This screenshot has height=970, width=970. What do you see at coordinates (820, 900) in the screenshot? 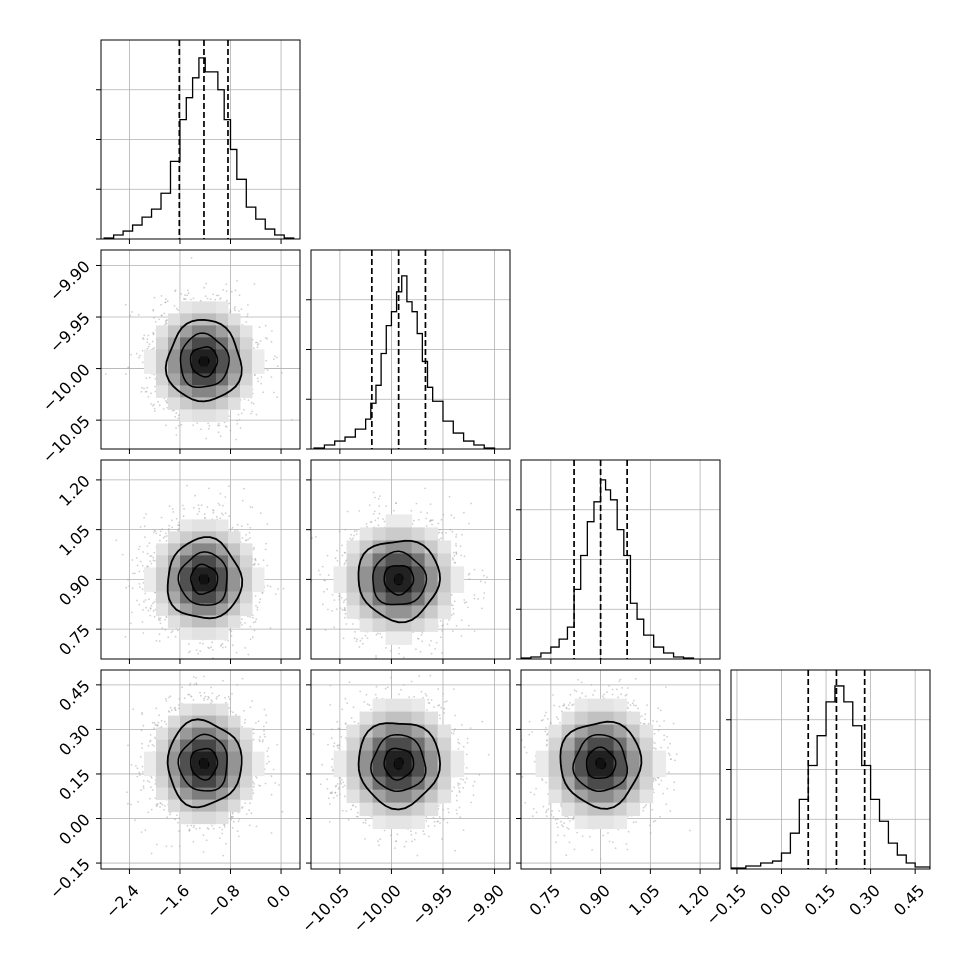
I see `x-tick-label: 0.15` at bounding box center [820, 900].